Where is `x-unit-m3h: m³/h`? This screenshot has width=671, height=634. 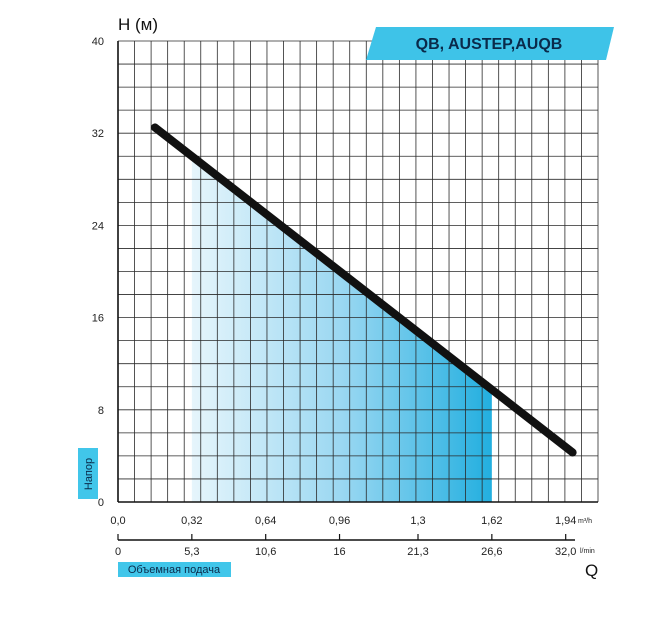 x-unit-m3h: m³/h is located at coordinates (585, 521).